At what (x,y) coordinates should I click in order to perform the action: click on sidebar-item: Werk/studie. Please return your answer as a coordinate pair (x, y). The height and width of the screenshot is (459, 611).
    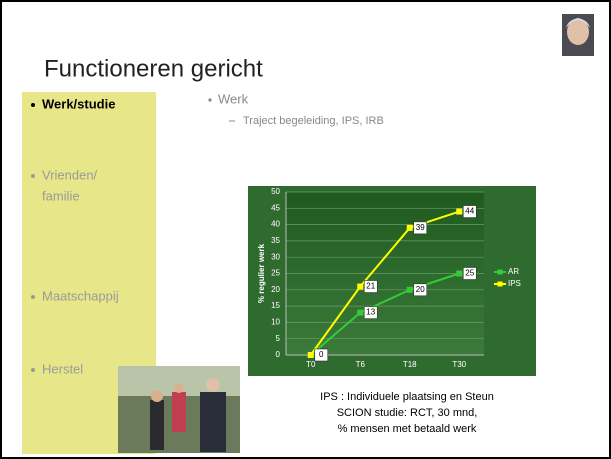
    Looking at the image, I should click on (78, 103).